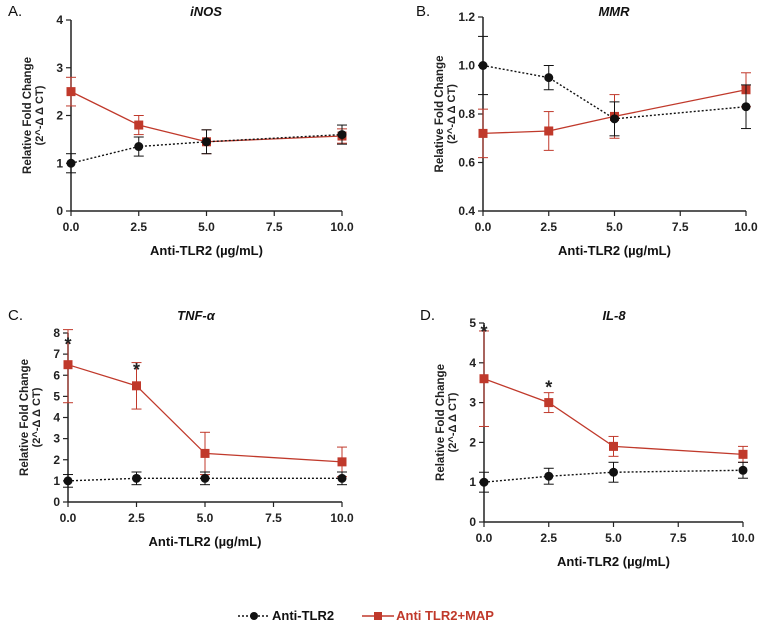 This screenshot has width=764, height=632. What do you see at coordinates (56, 333) in the screenshot?
I see `y-tick-label: 8` at bounding box center [56, 333].